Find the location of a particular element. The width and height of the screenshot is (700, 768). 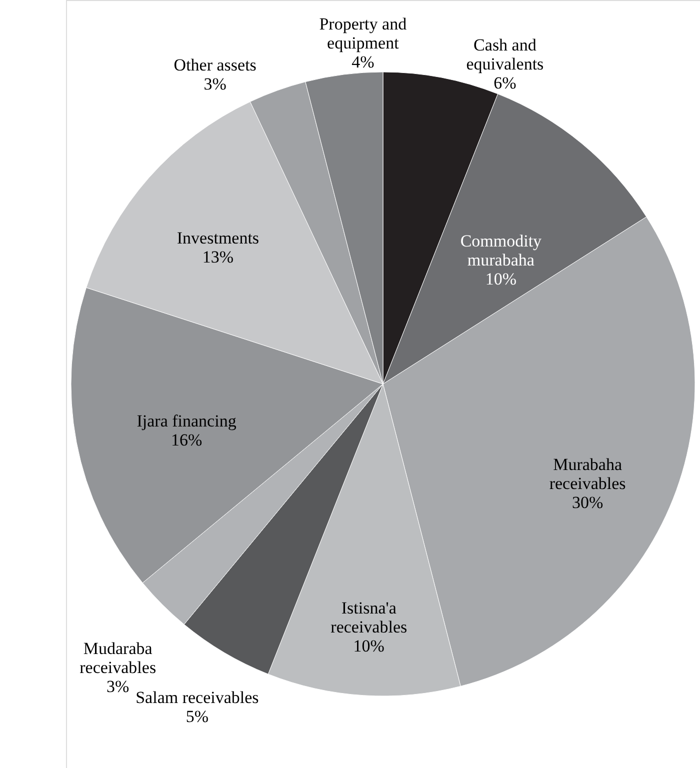

data-label: 16% is located at coordinates (186, 440).